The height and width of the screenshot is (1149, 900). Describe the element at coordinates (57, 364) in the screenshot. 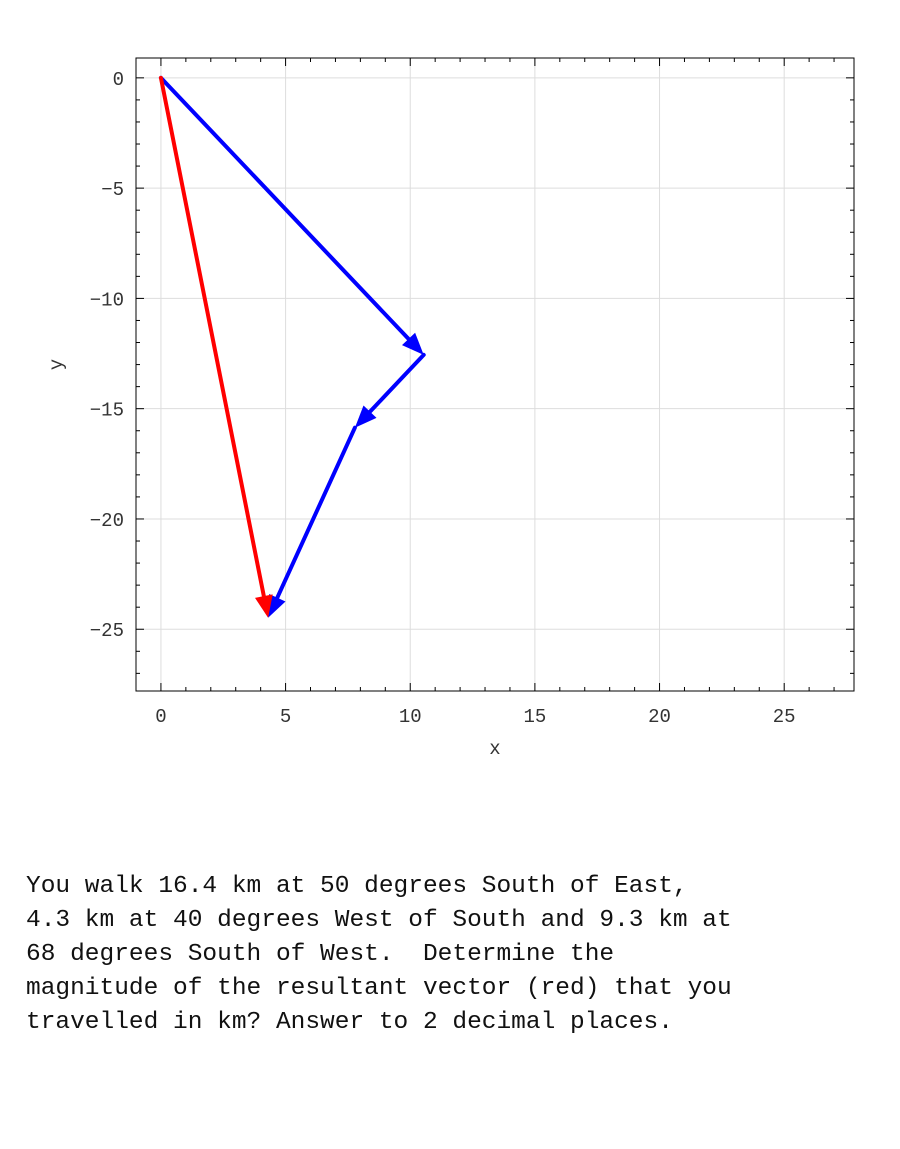

I see `y-axis-label: y` at that location.